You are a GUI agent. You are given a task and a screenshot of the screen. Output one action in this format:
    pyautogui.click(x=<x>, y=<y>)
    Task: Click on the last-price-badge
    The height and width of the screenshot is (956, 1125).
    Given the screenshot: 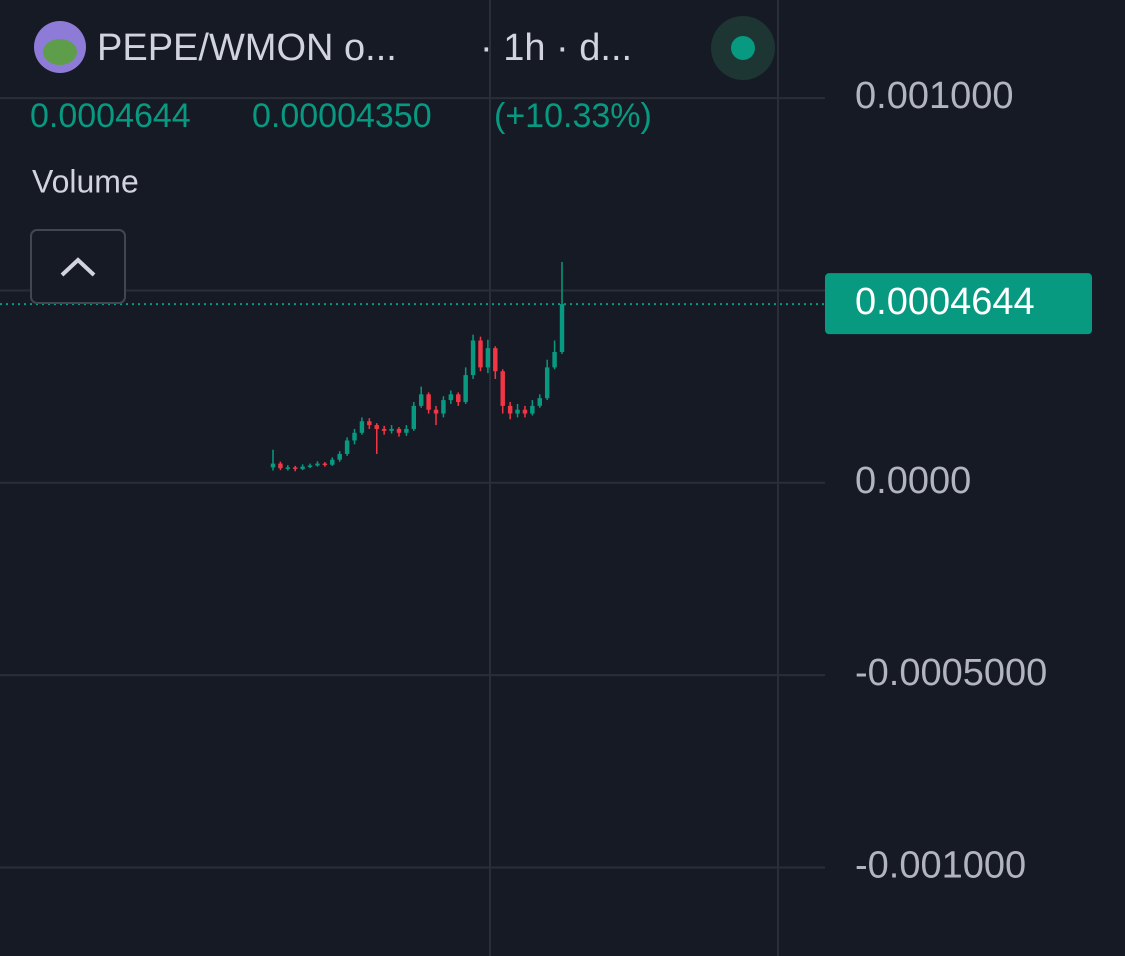 What is the action you would take?
    pyautogui.click(x=958, y=304)
    